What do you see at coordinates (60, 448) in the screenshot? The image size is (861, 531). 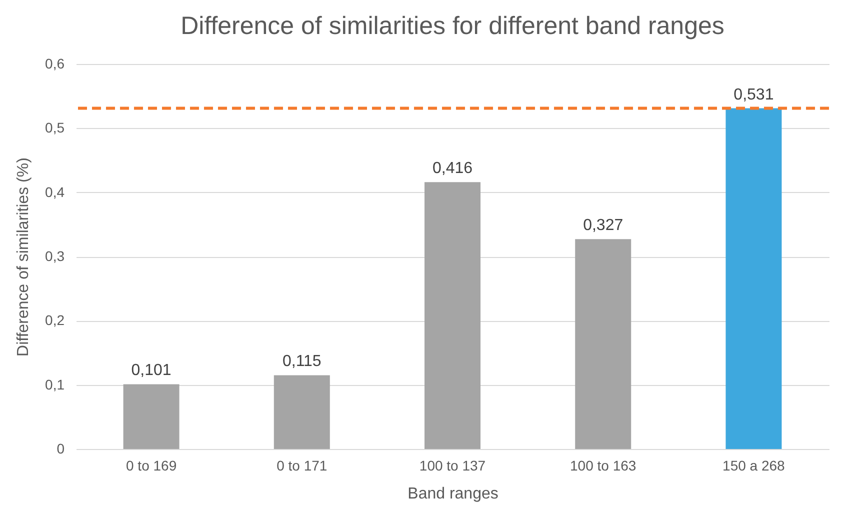 I see `y-tick-label: 0` at bounding box center [60, 448].